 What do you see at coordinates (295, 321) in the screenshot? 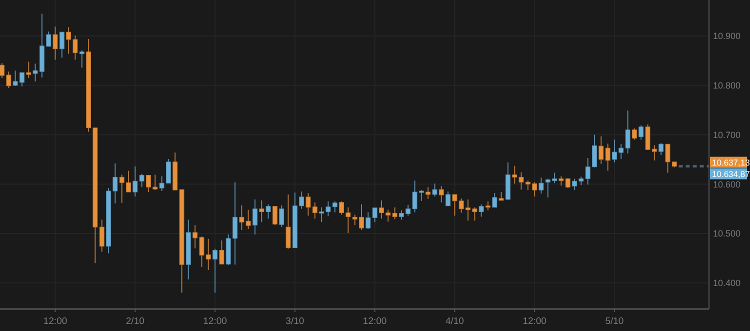
I see `x-tick-label: 3/10` at bounding box center [295, 321].